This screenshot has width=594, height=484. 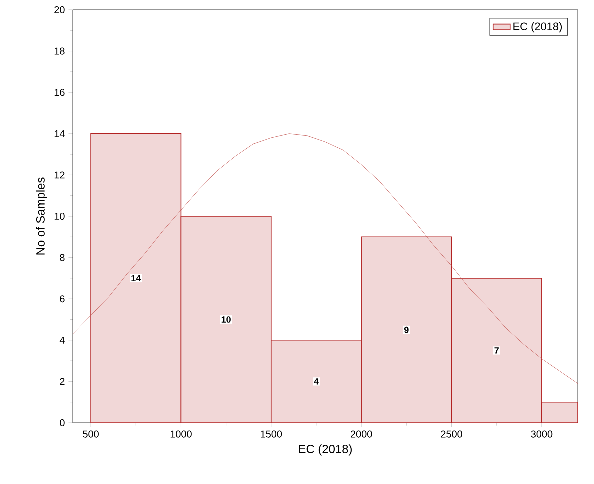 What do you see at coordinates (542, 434) in the screenshot?
I see `x-tick-label: 3000` at bounding box center [542, 434].